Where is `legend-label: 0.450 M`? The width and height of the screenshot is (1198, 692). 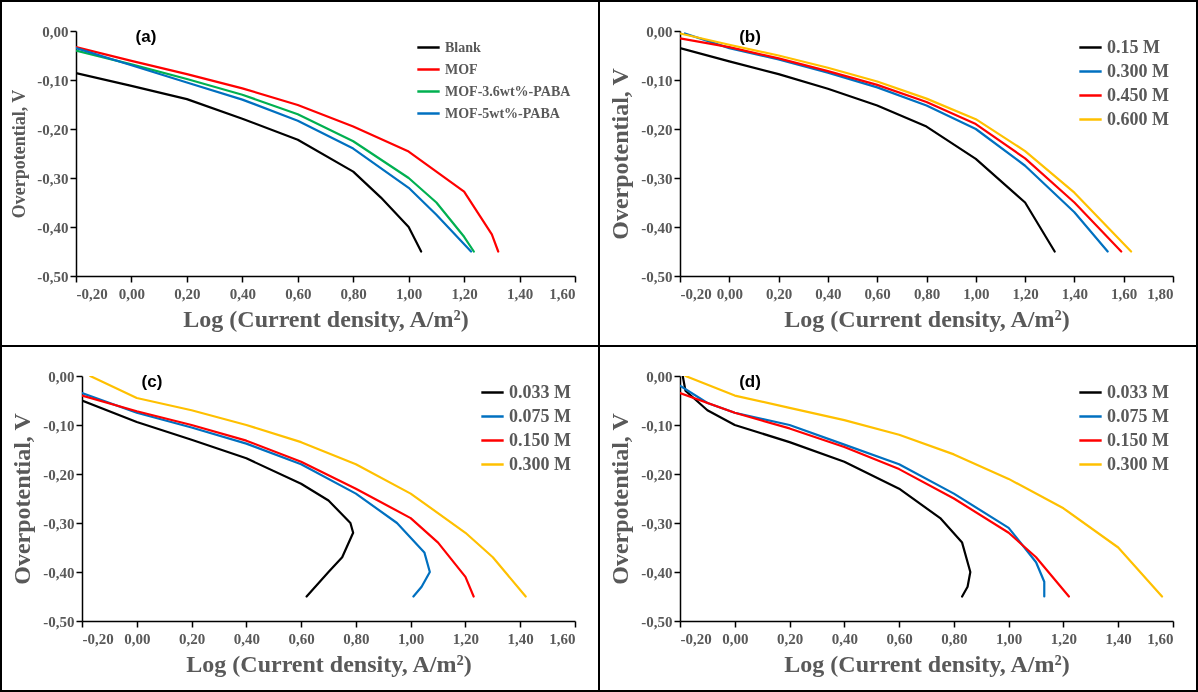 legend-label: 0.450 M is located at coordinates (1138, 94).